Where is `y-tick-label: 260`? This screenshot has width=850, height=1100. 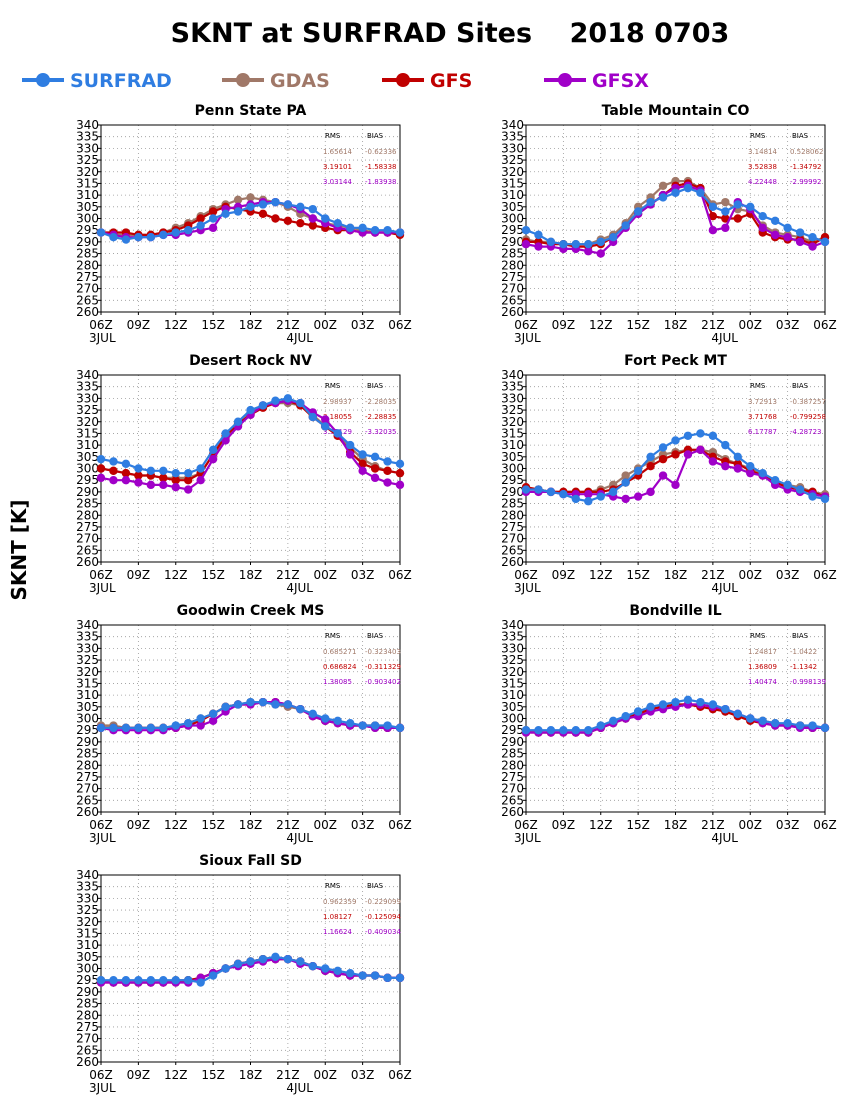 y-tick-label: 260 is located at coordinates (87, 562).